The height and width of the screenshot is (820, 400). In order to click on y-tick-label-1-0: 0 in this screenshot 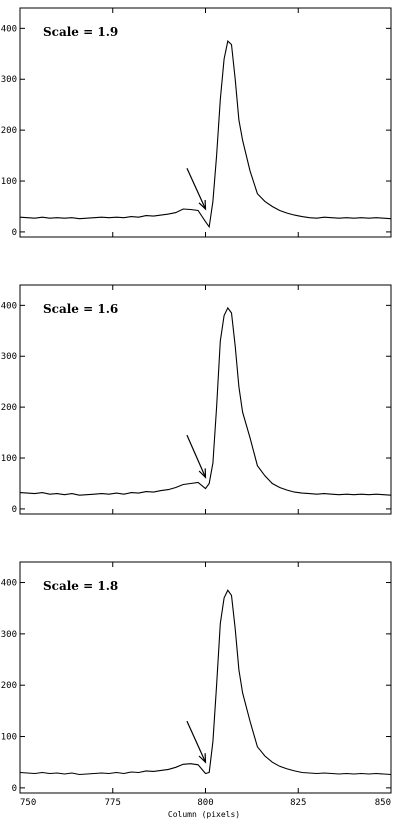, I will do `click(14, 233)`.